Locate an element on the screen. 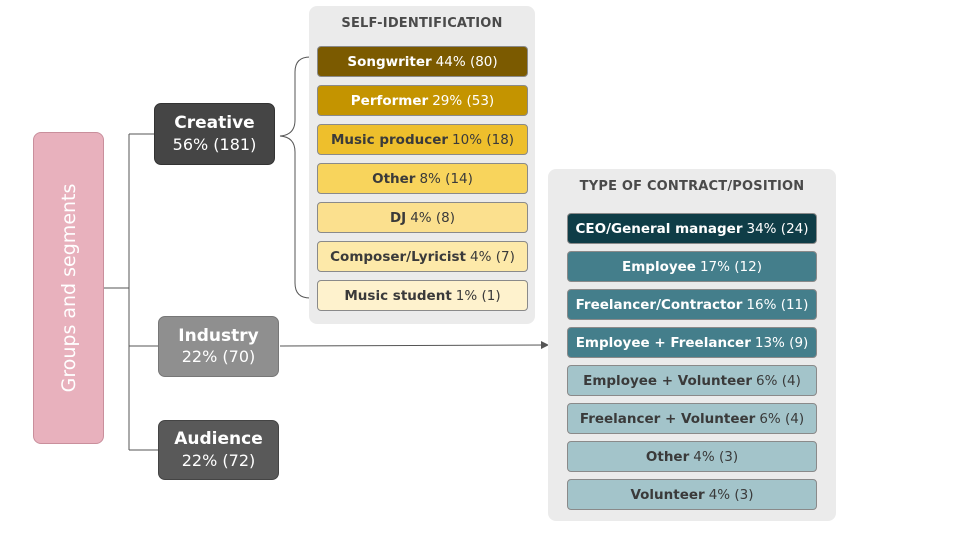 The height and width of the screenshot is (540, 960). category-value: 44% (80) is located at coordinates (466, 61).